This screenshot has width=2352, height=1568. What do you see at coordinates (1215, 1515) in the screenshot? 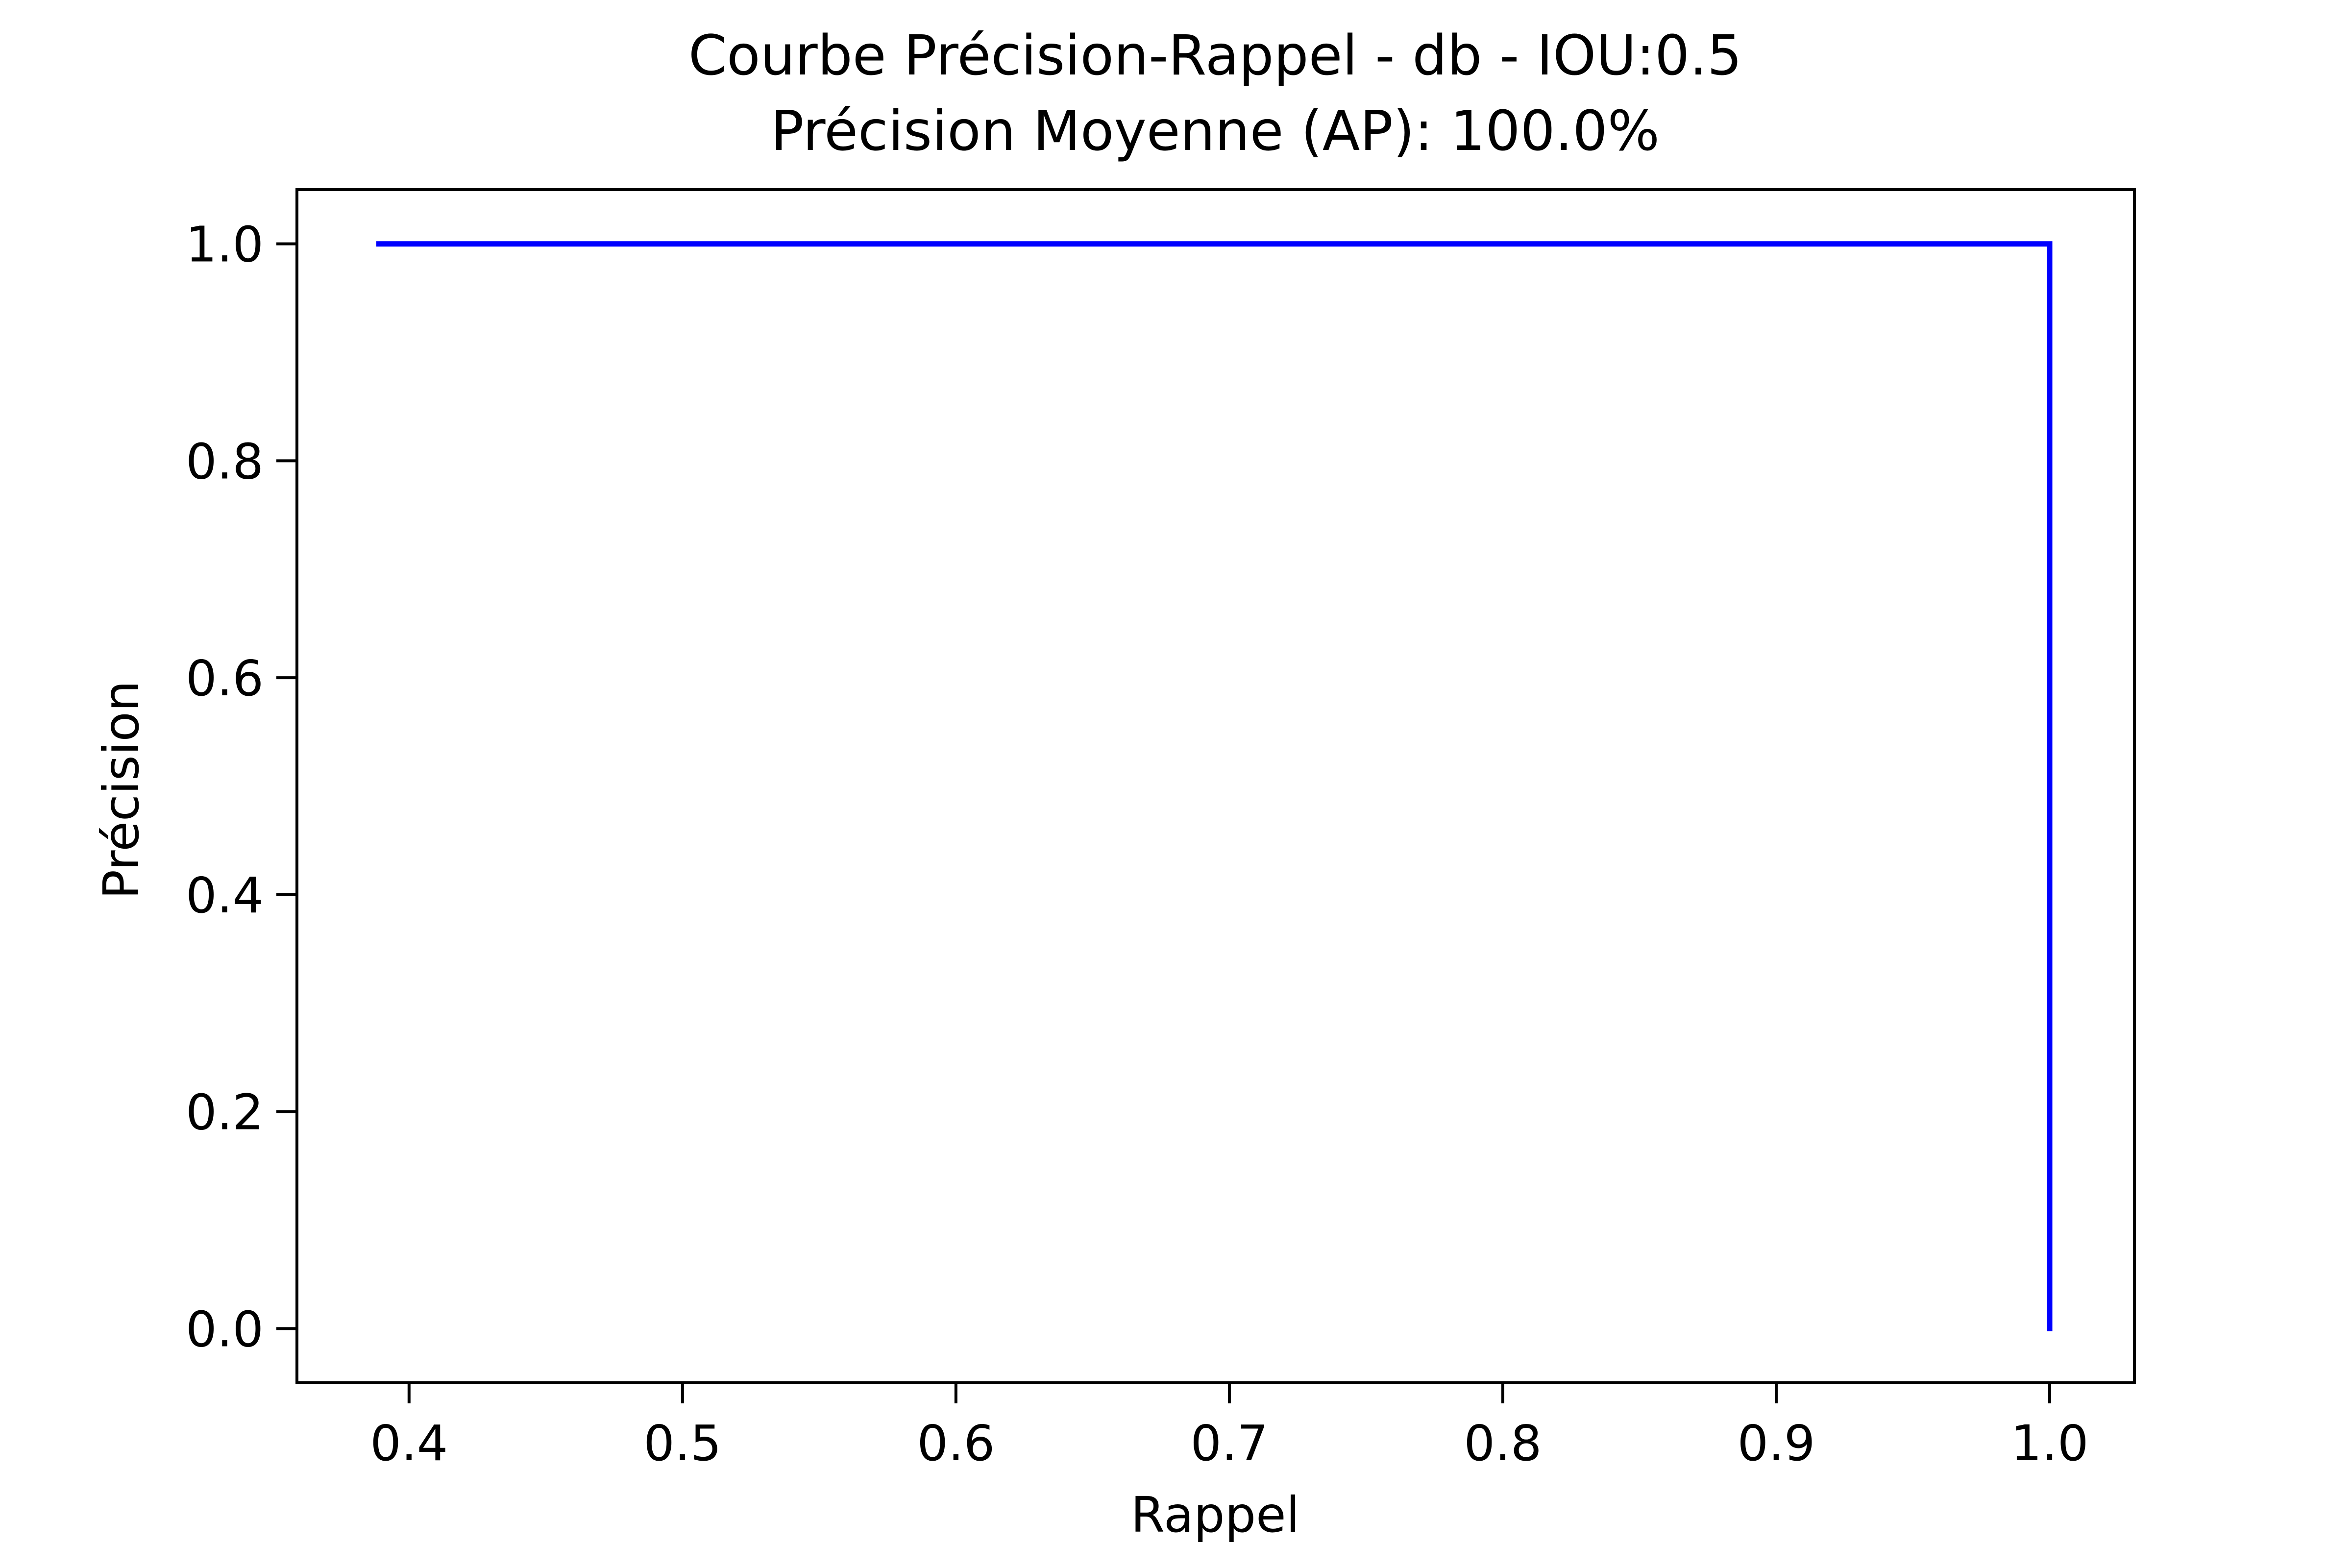
I see `x-axis-label: Rappel` at bounding box center [1215, 1515].